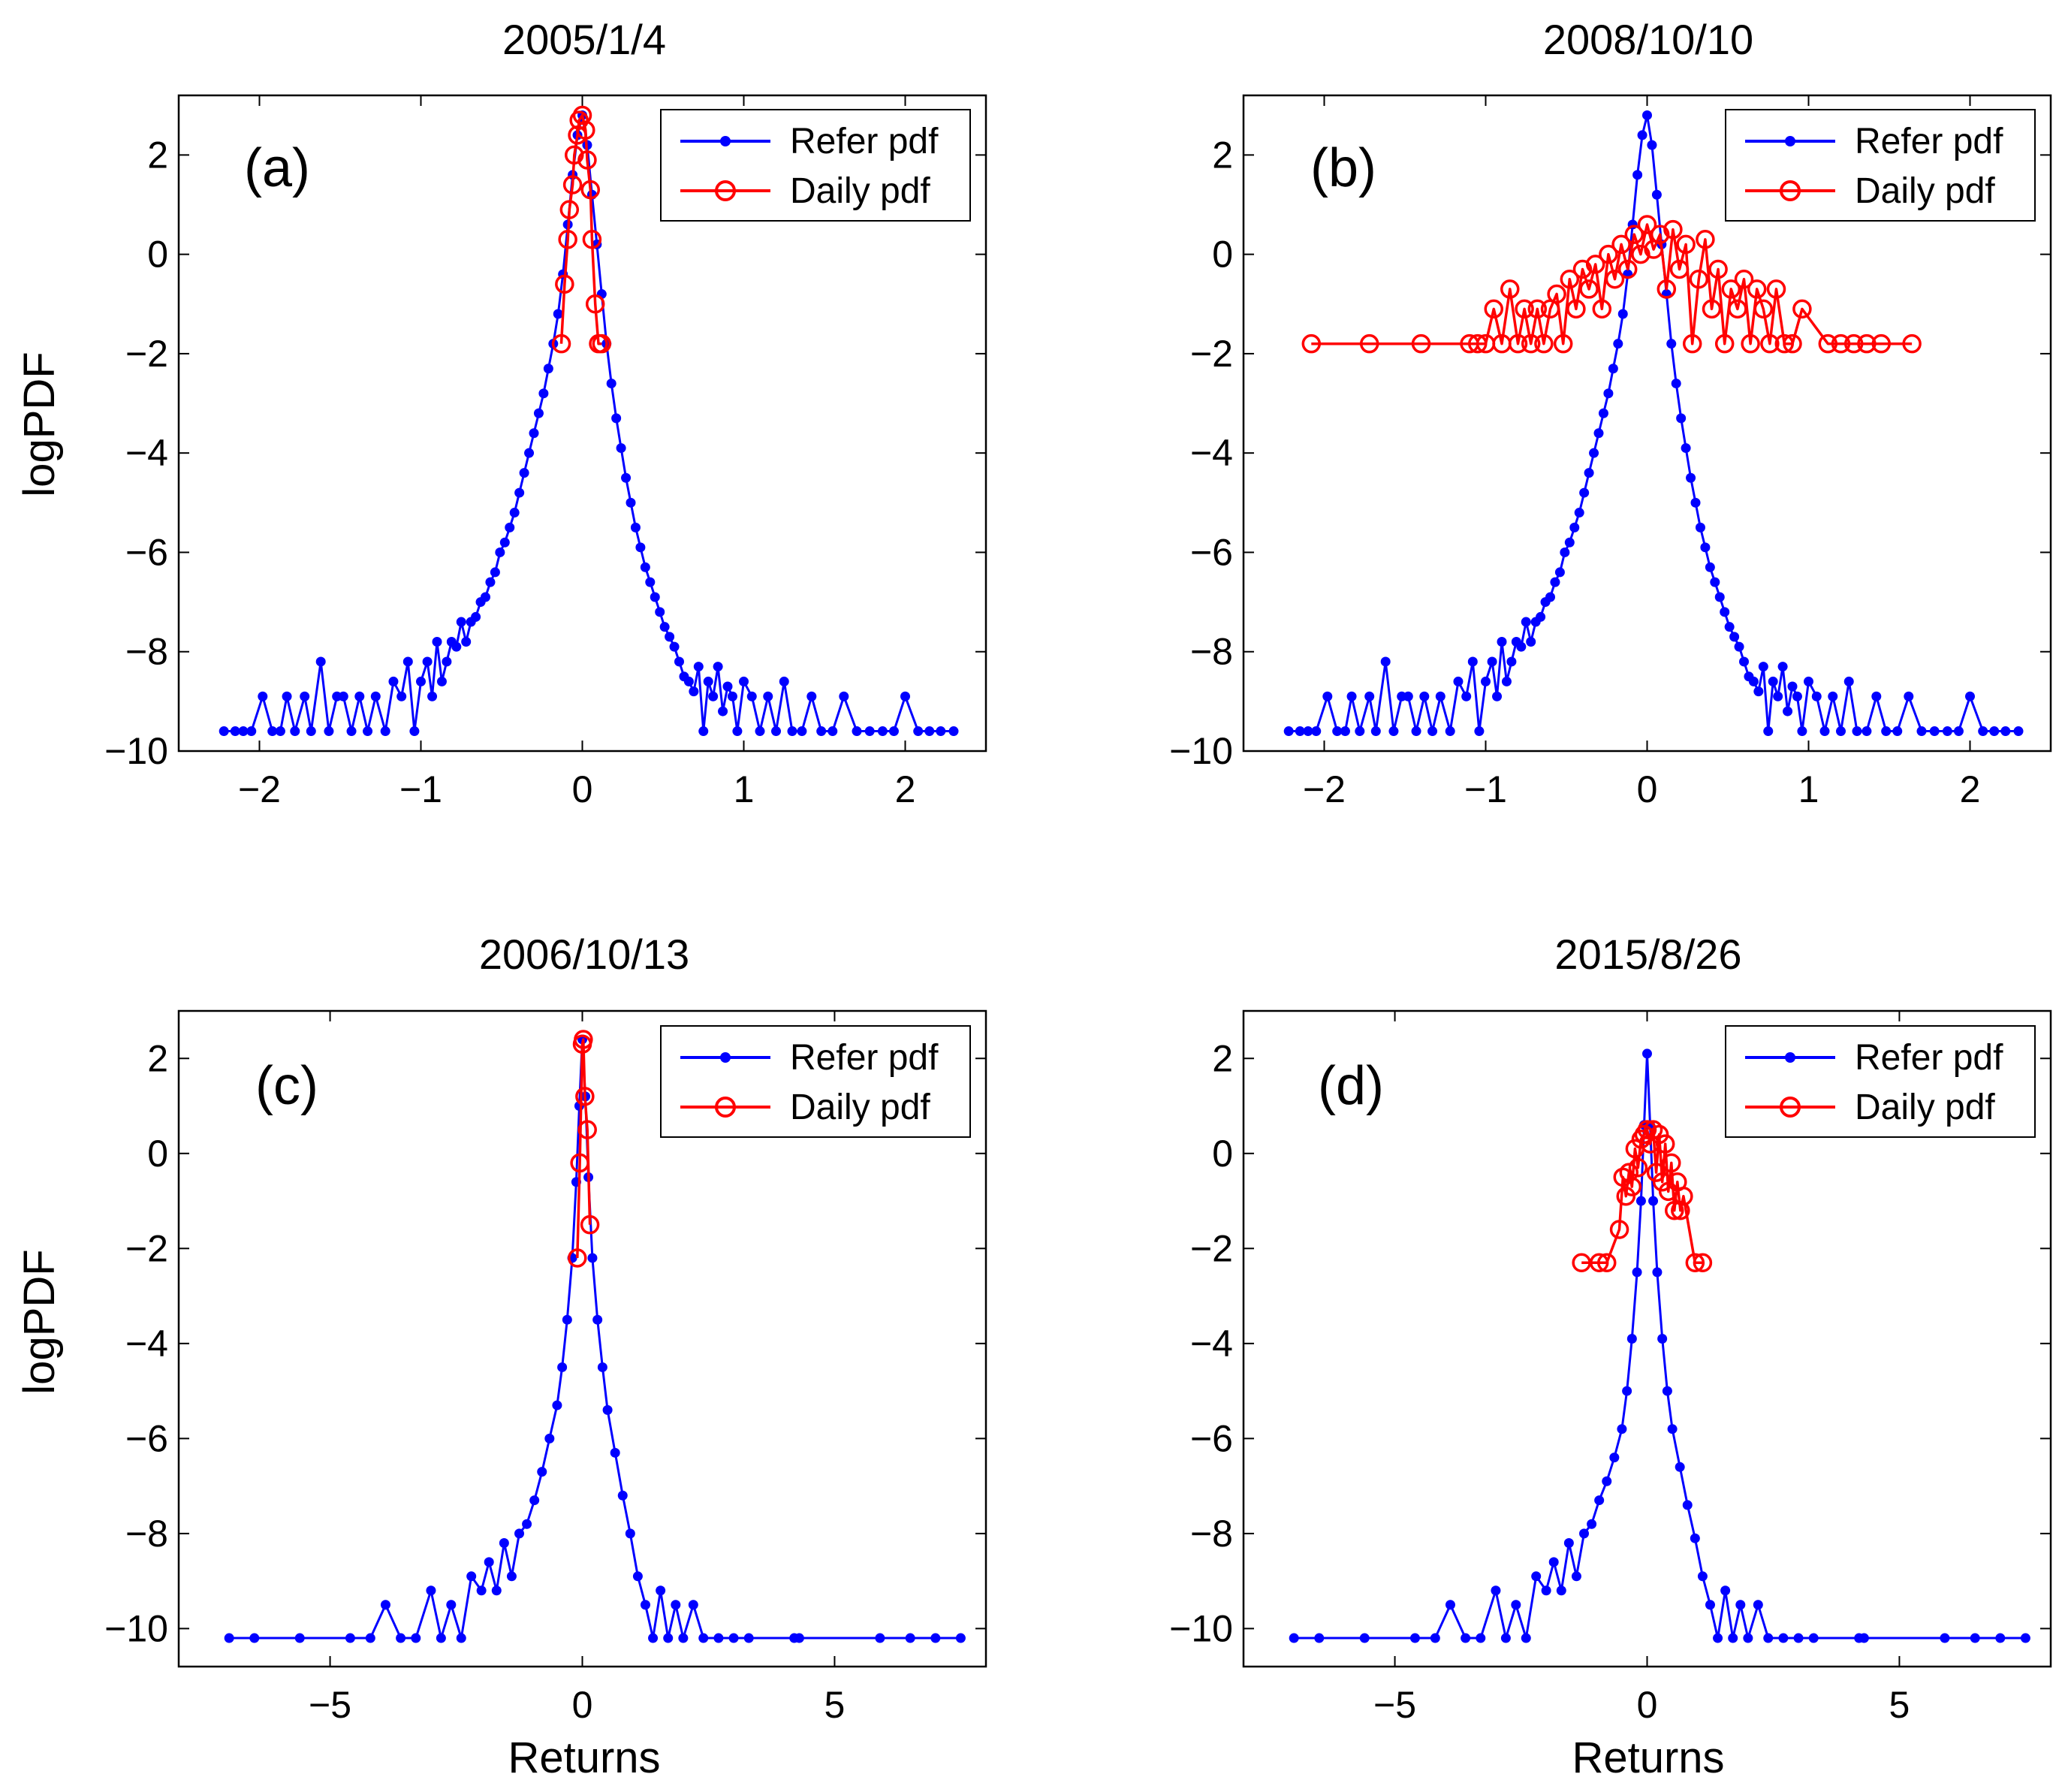  I want to click on panel2-daily-point, so click(579, 1163).